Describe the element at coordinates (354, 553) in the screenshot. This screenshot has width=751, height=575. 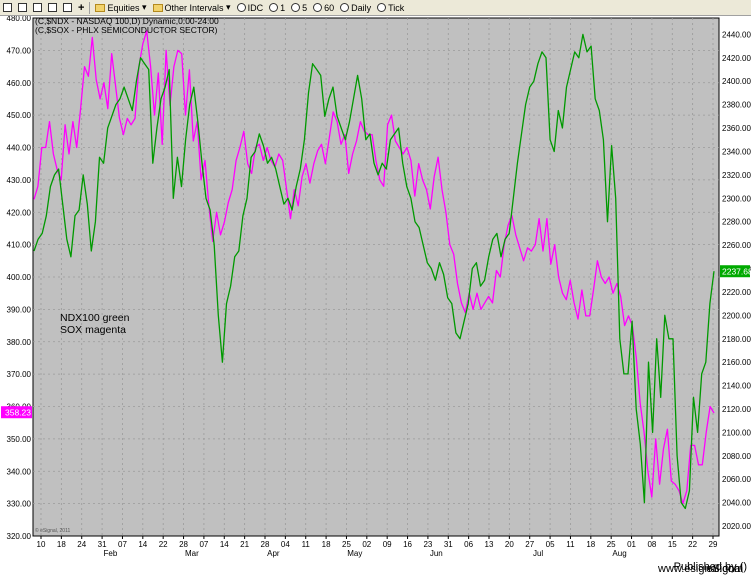
I see `month-label: May` at that location.